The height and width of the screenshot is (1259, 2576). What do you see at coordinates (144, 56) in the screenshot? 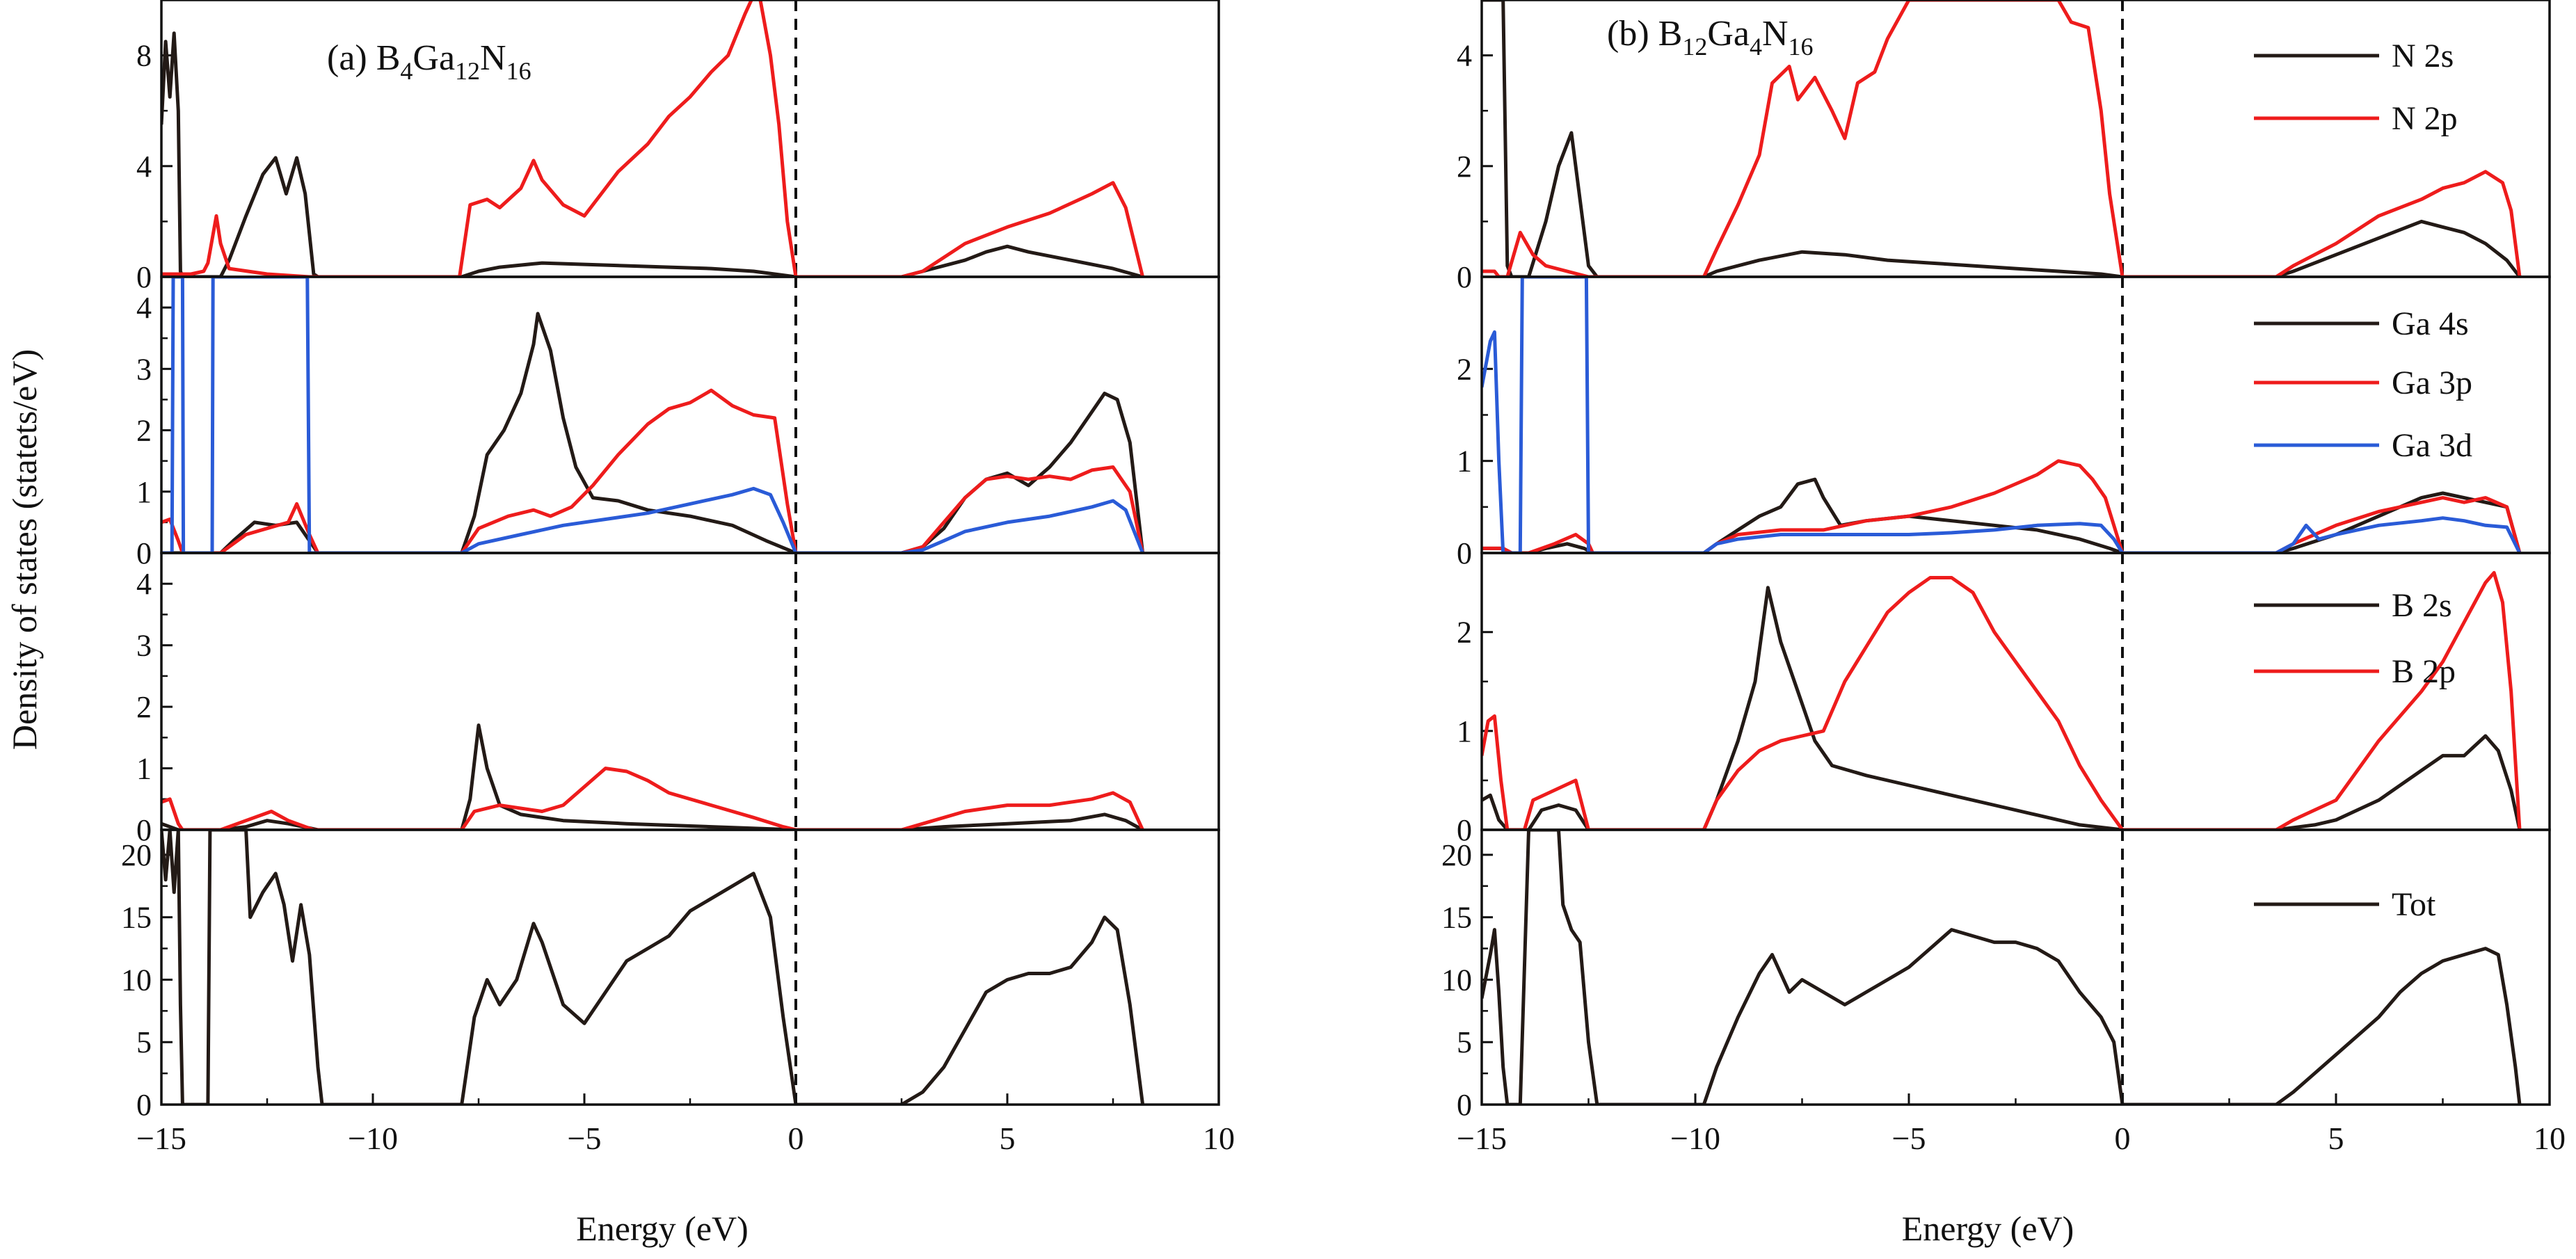
I see `y-tick-label: 8` at bounding box center [144, 56].